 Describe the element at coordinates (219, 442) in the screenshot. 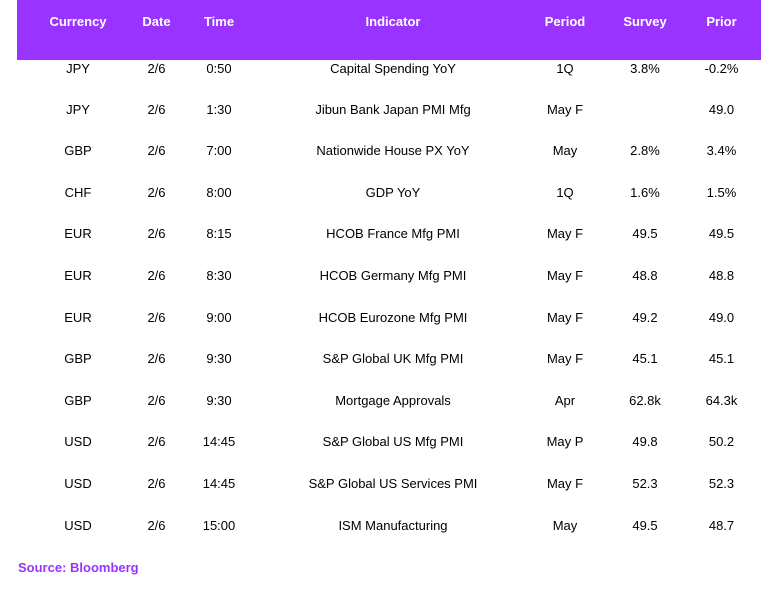

I see `cell-time: 14:45` at that location.